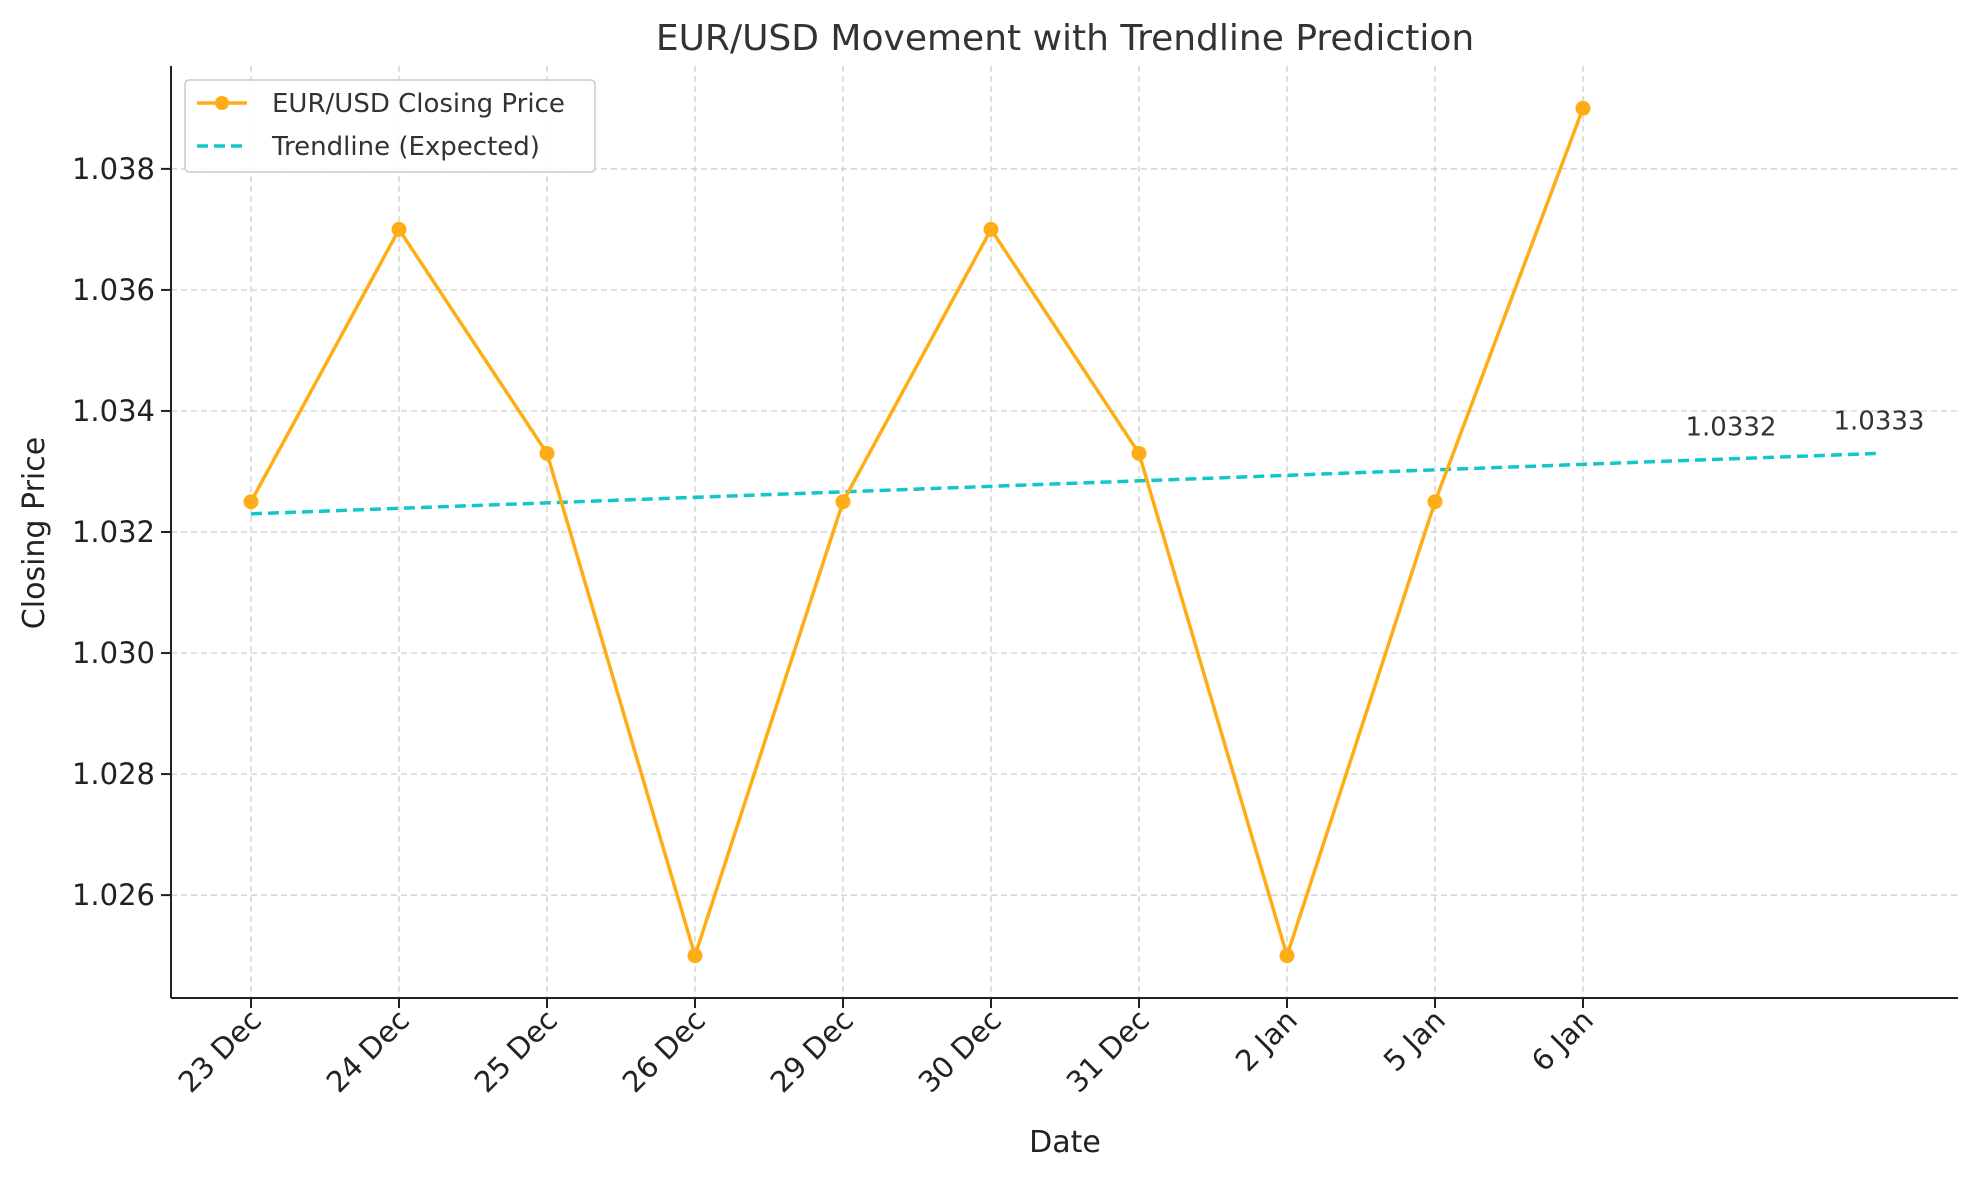 This screenshot has height=1180, width=1979. What do you see at coordinates (664, 1051) in the screenshot?
I see `x-tick-label: 26 Dec` at bounding box center [664, 1051].